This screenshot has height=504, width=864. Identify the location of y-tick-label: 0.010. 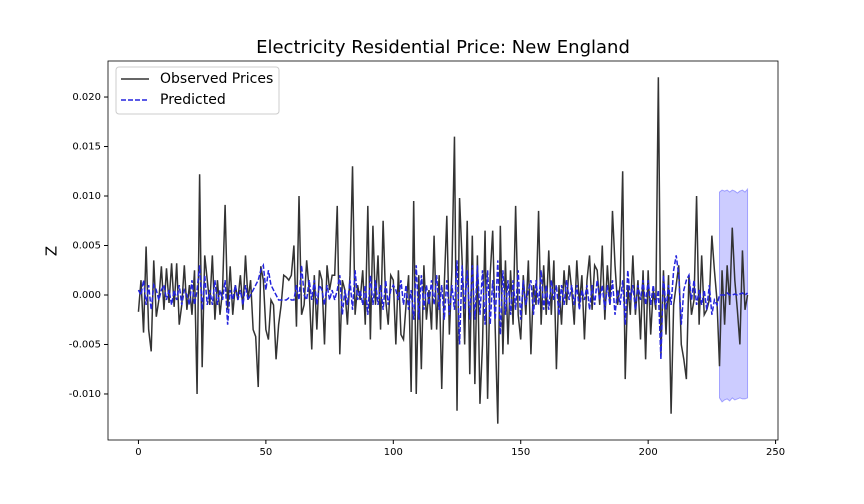
(86, 196).